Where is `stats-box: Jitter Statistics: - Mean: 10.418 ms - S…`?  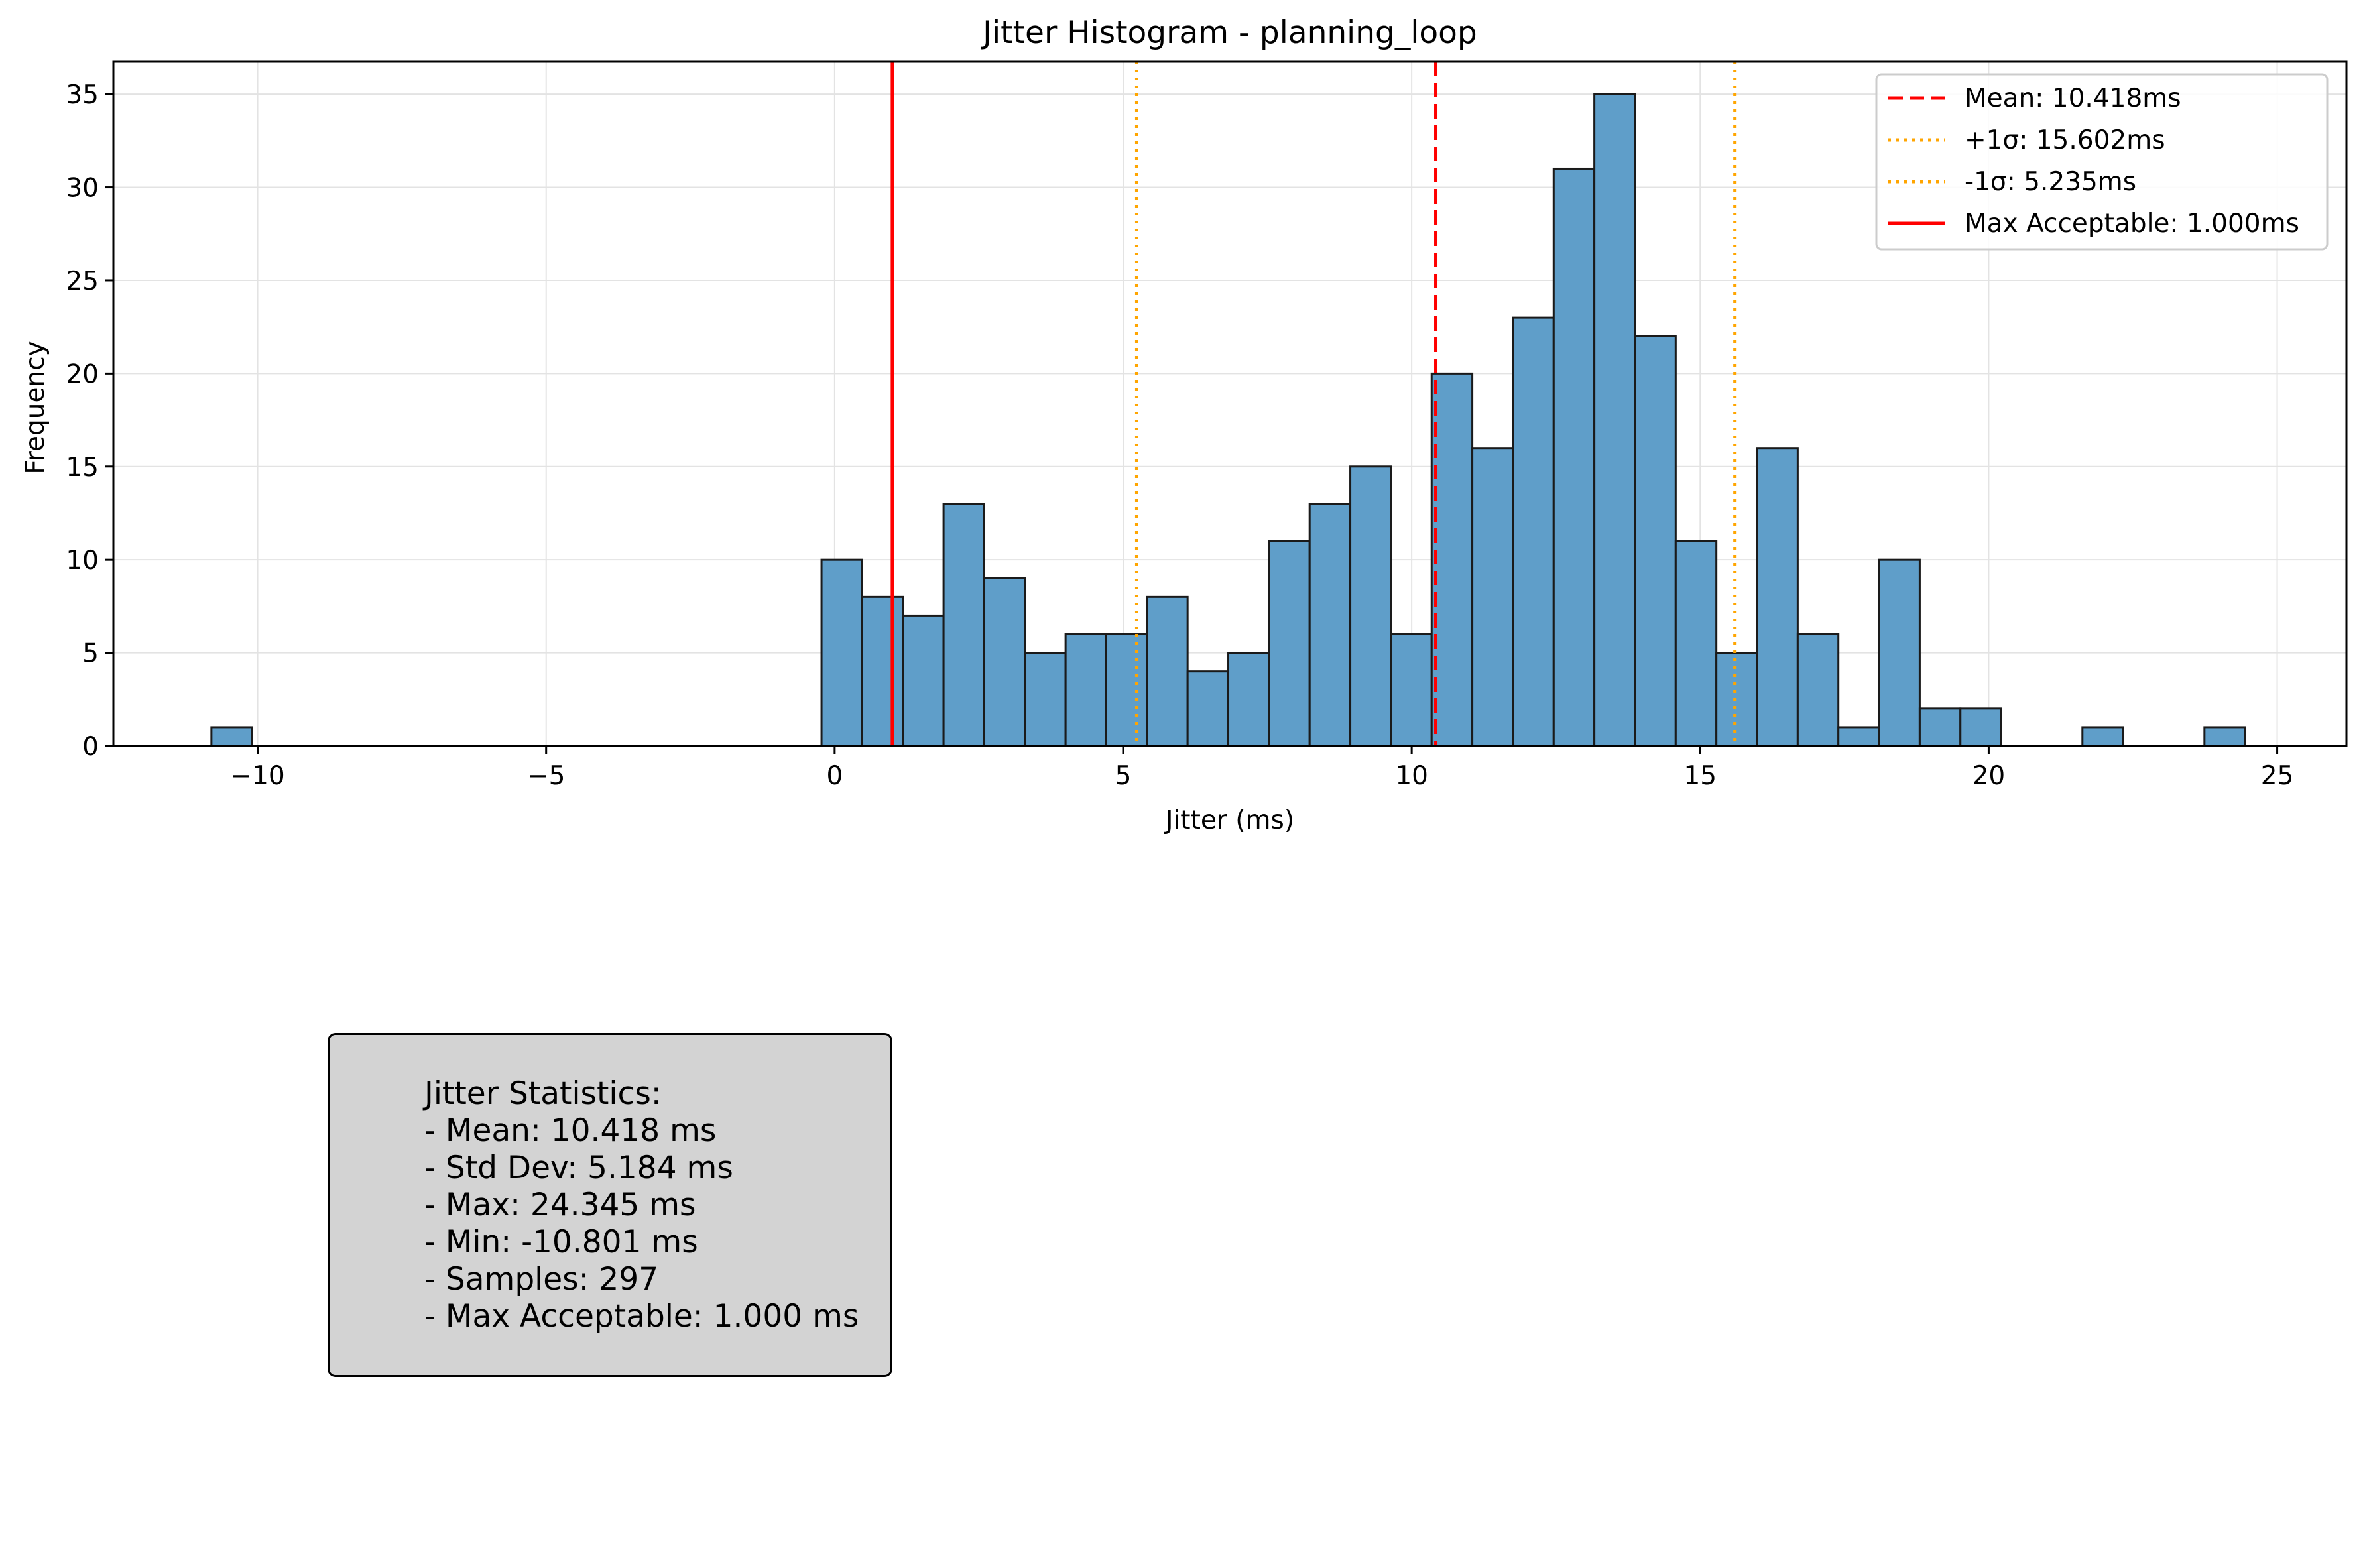 stats-box: Jitter Statistics: - Mean: 10.418 ms - S… is located at coordinates (610, 1205).